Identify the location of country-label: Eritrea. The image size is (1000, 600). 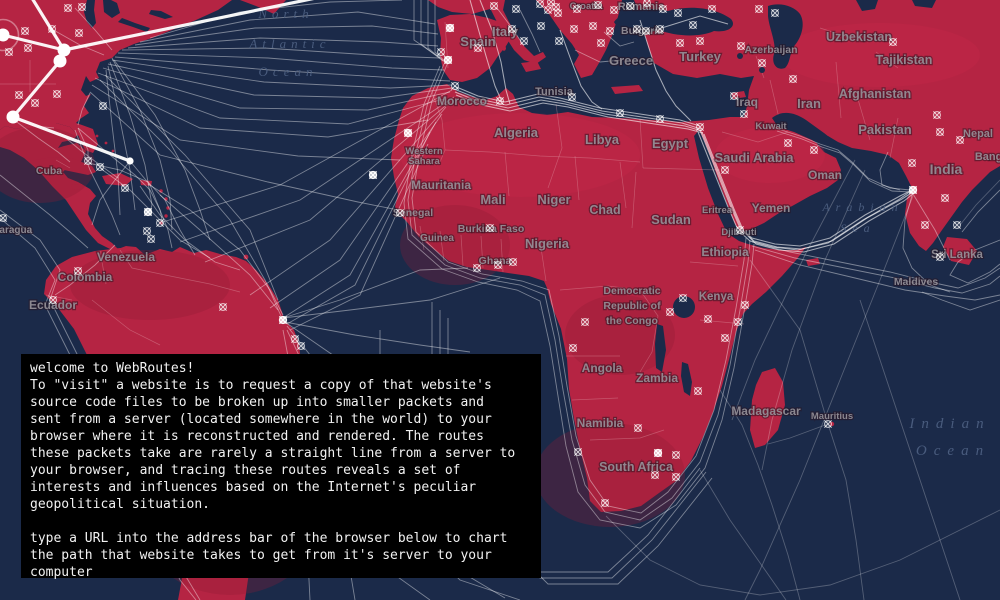
(717, 210).